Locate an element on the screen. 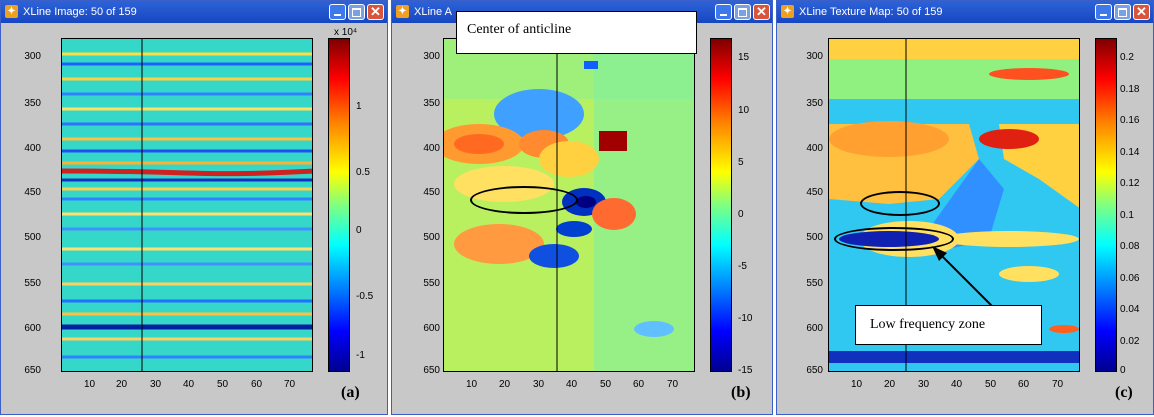 This screenshot has width=1154, height=417. callout-center-of-anticline: Center of anticline is located at coordinates (576, 32).